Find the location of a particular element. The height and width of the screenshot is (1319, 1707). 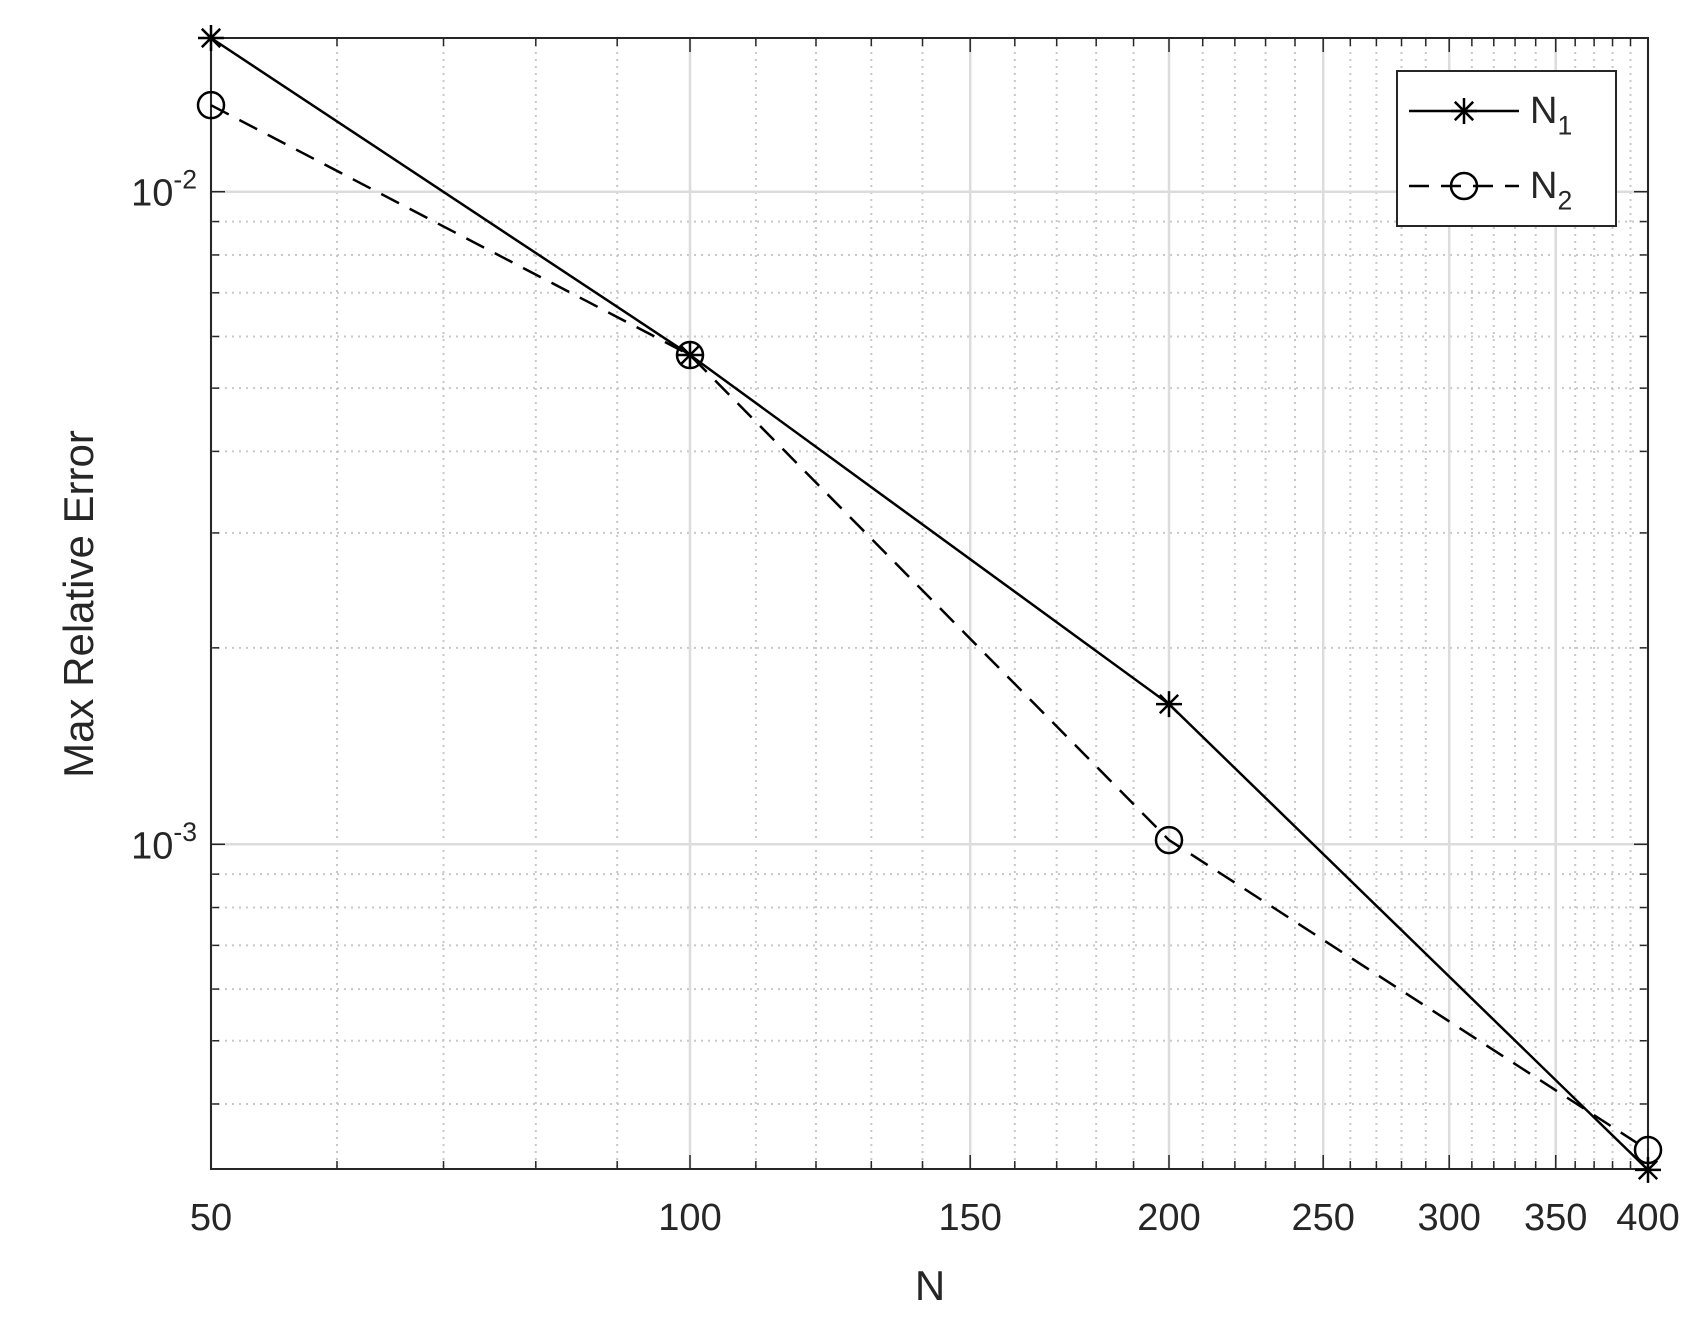

legend-box is located at coordinates (1506, 148).